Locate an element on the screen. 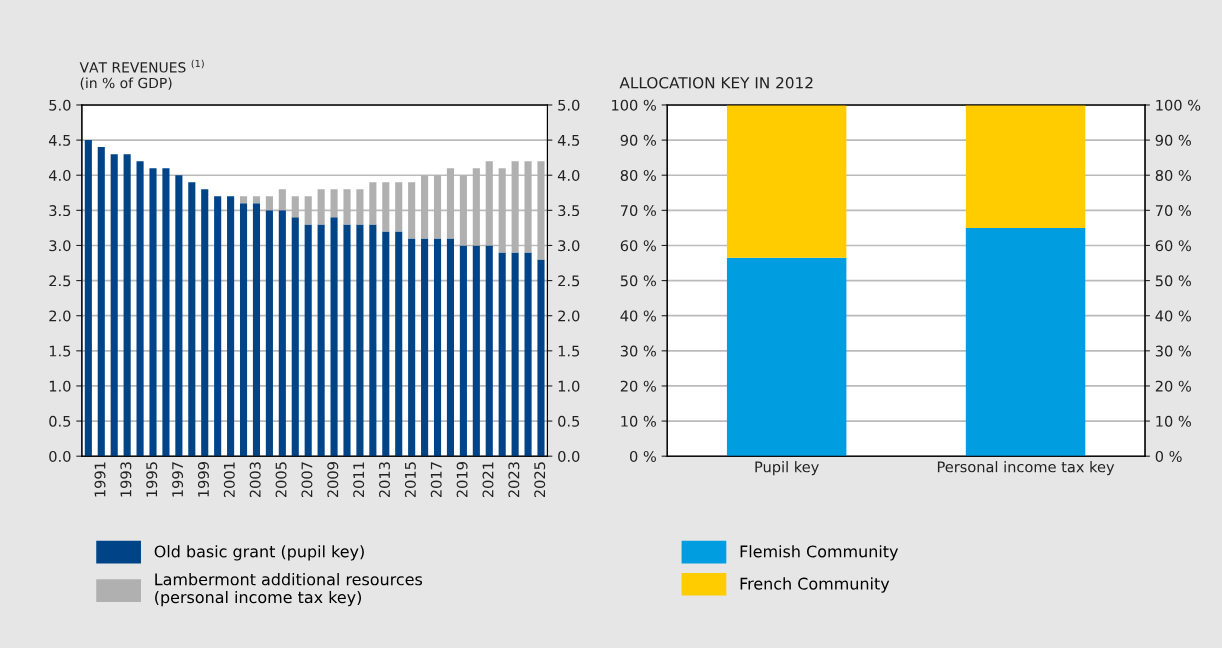 Image resolution: width=1222 pixels, height=648 pixels. y2-tick-label: 1.0 is located at coordinates (569, 386).